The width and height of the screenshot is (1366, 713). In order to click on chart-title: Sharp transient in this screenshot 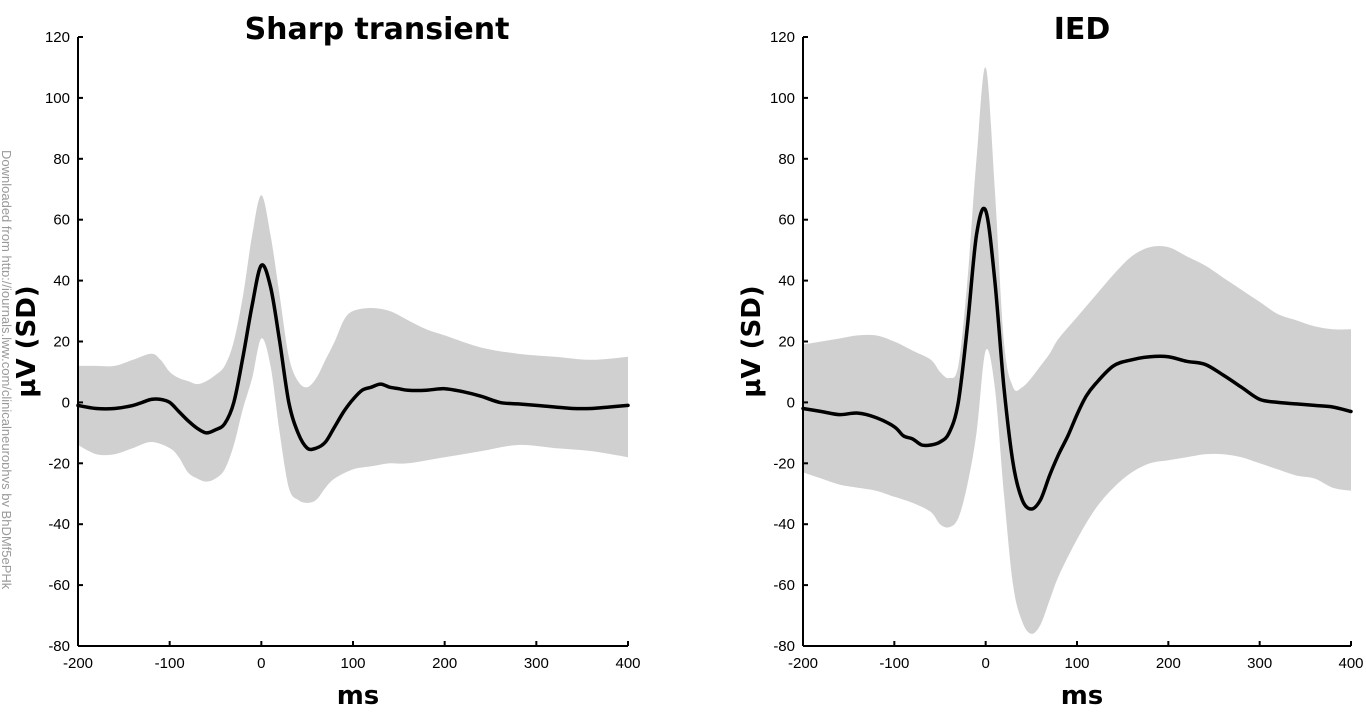, I will do `click(377, 29)`.